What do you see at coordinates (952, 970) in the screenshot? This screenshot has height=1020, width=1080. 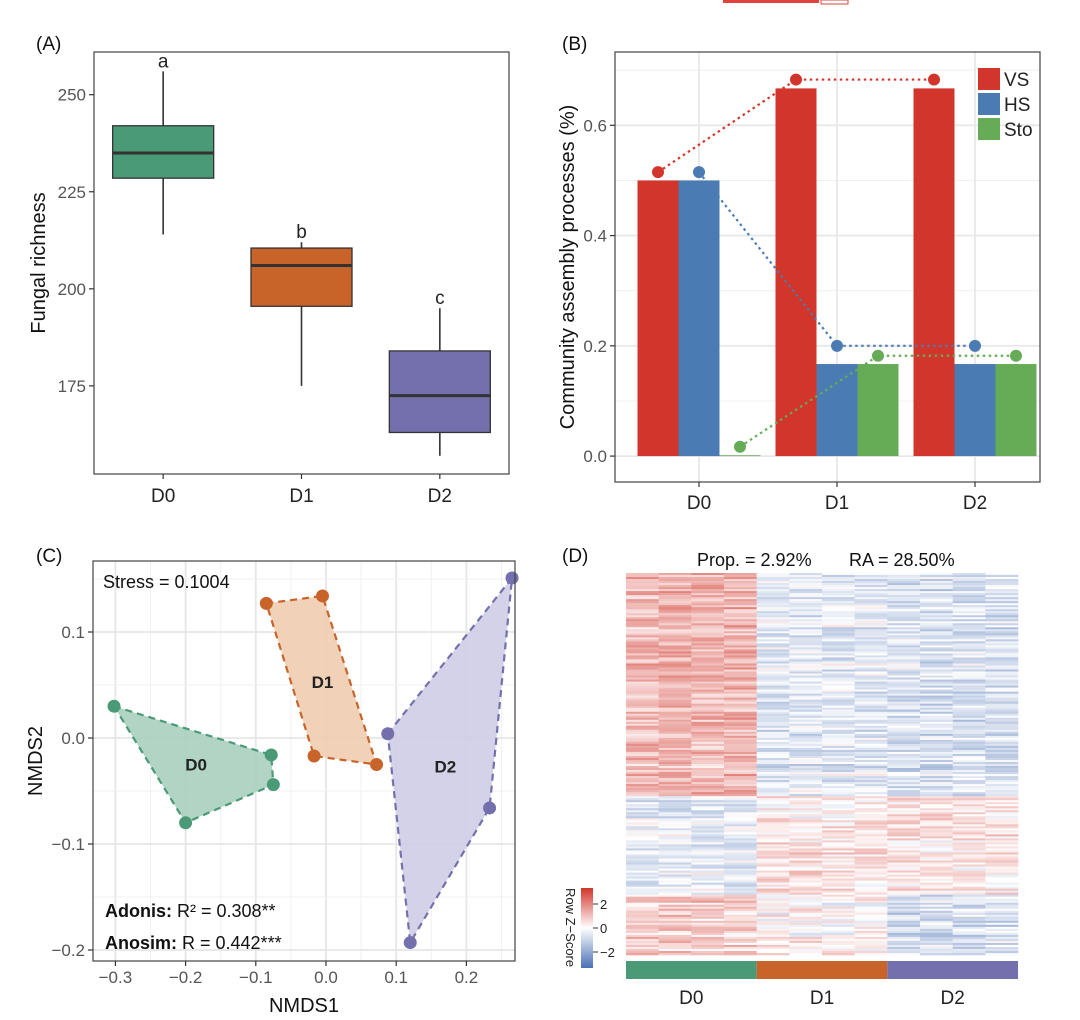 I see `annotation-bar-d2` at bounding box center [952, 970].